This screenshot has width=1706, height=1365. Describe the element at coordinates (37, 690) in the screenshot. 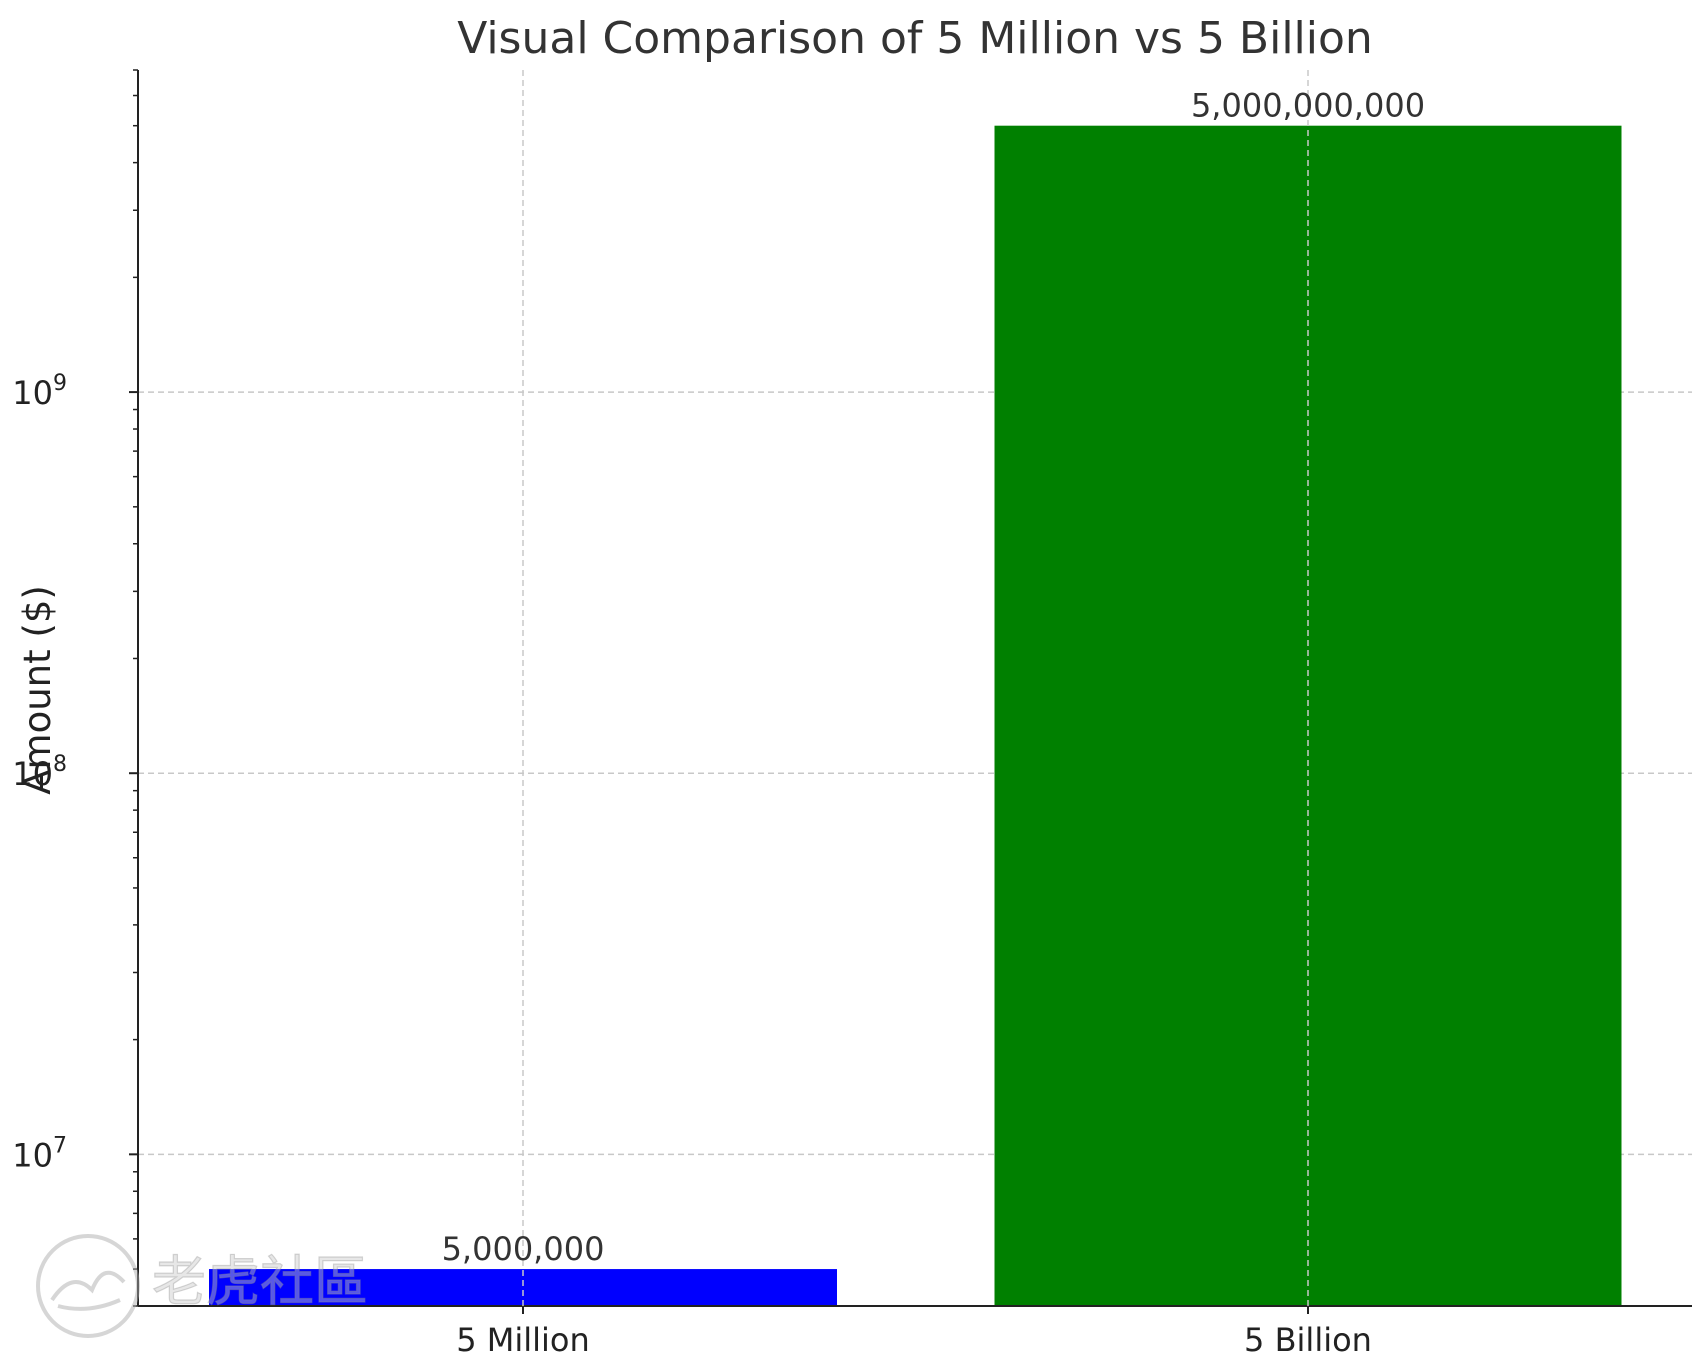

I see `y-axis-label: Amount ($)` at that location.